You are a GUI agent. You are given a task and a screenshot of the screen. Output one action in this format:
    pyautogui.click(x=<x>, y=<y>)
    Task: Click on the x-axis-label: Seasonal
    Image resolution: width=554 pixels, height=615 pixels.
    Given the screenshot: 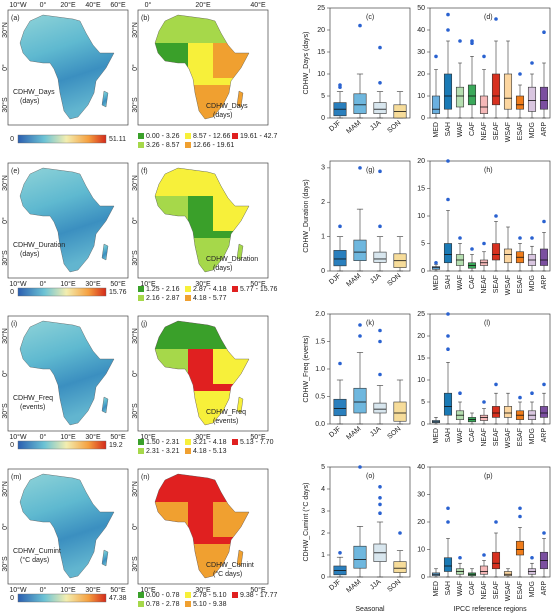 What is the action you would take?
    pyautogui.click(x=370, y=609)
    